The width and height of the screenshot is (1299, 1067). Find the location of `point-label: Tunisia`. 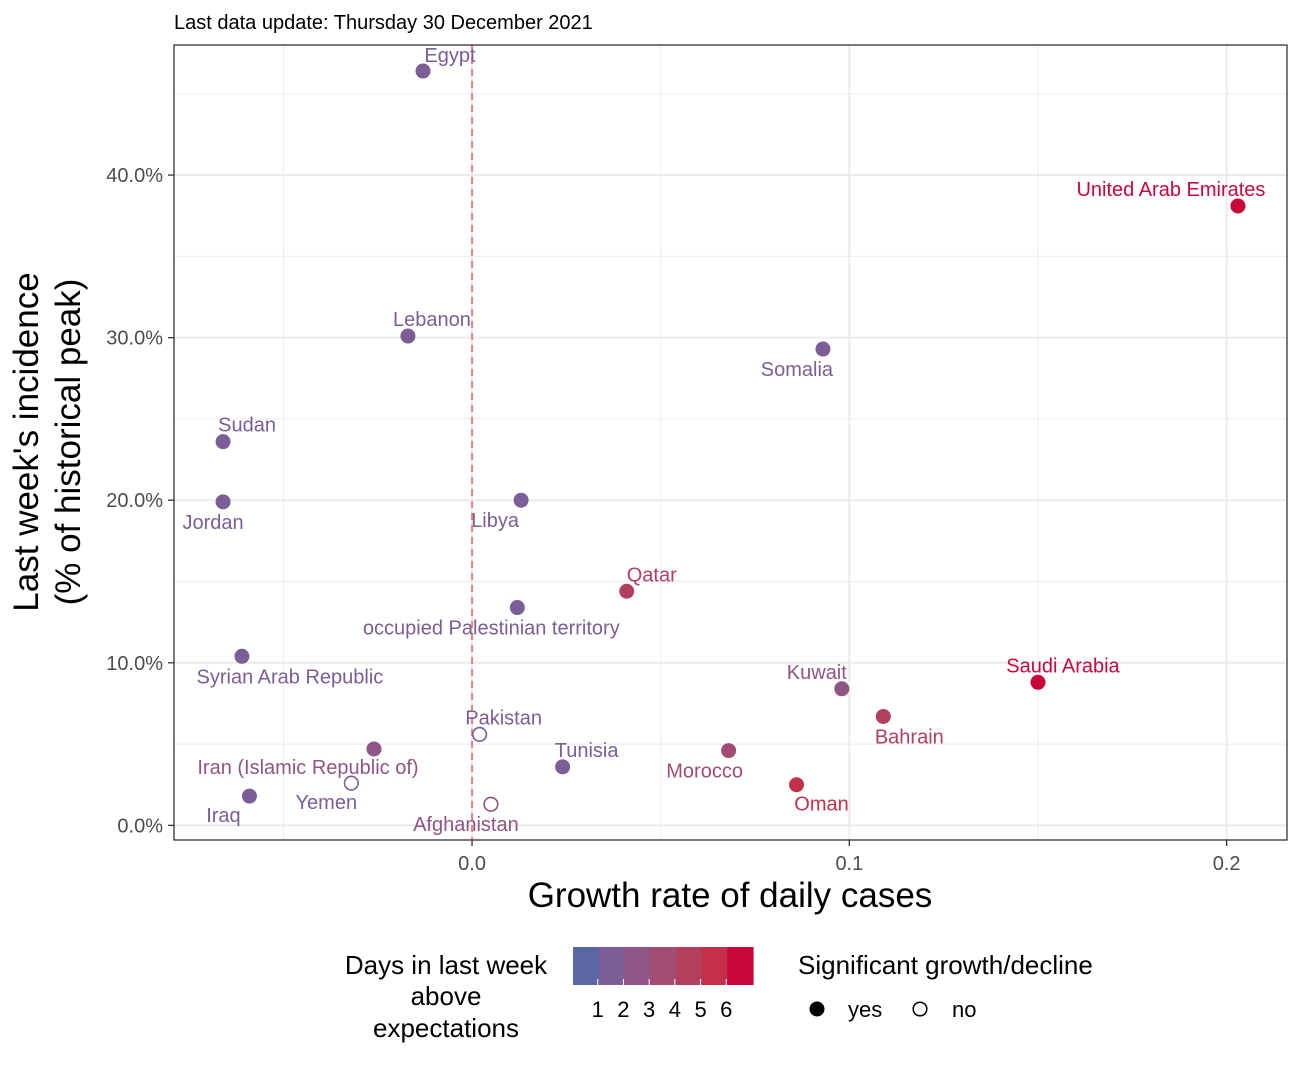

point-label: Tunisia is located at coordinates (587, 751).